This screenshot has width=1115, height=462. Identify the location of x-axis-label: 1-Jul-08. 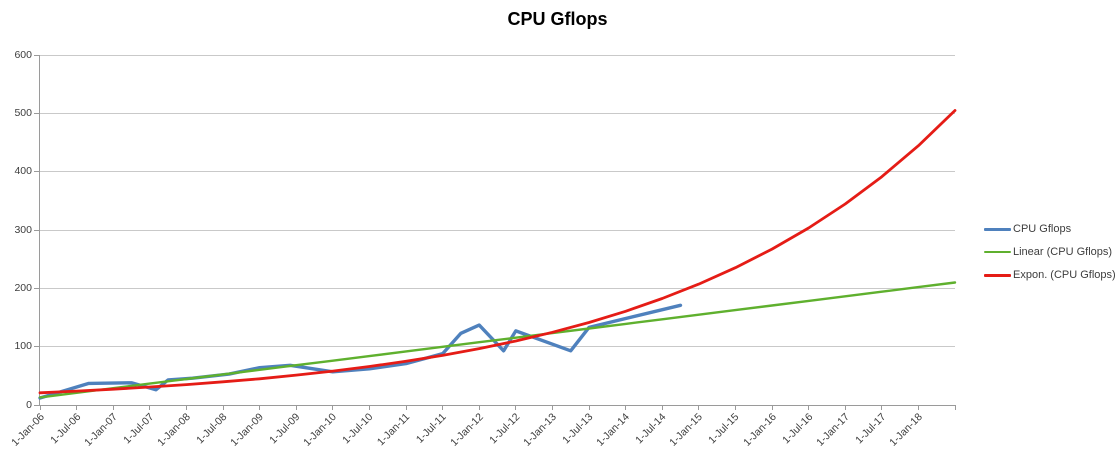
(212, 429).